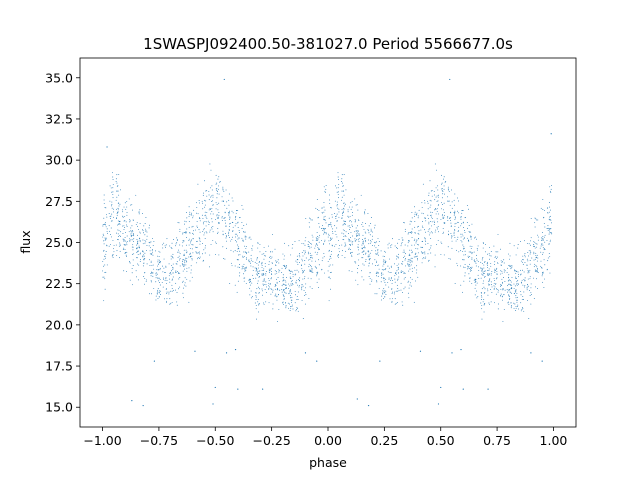 This screenshot has height=480, width=640. I want to click on y-tick-label: 27.5, so click(59, 201).